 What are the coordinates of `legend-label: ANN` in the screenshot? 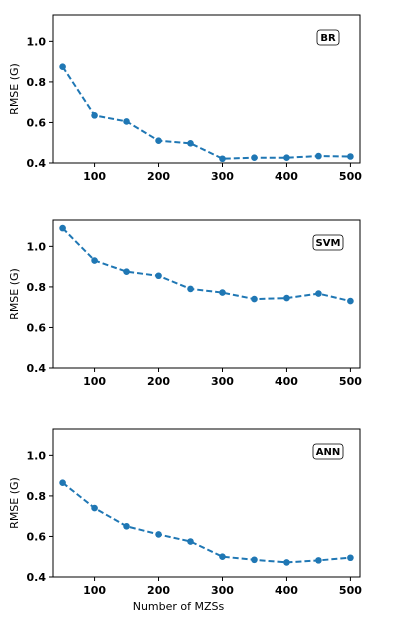 It's located at (328, 452).